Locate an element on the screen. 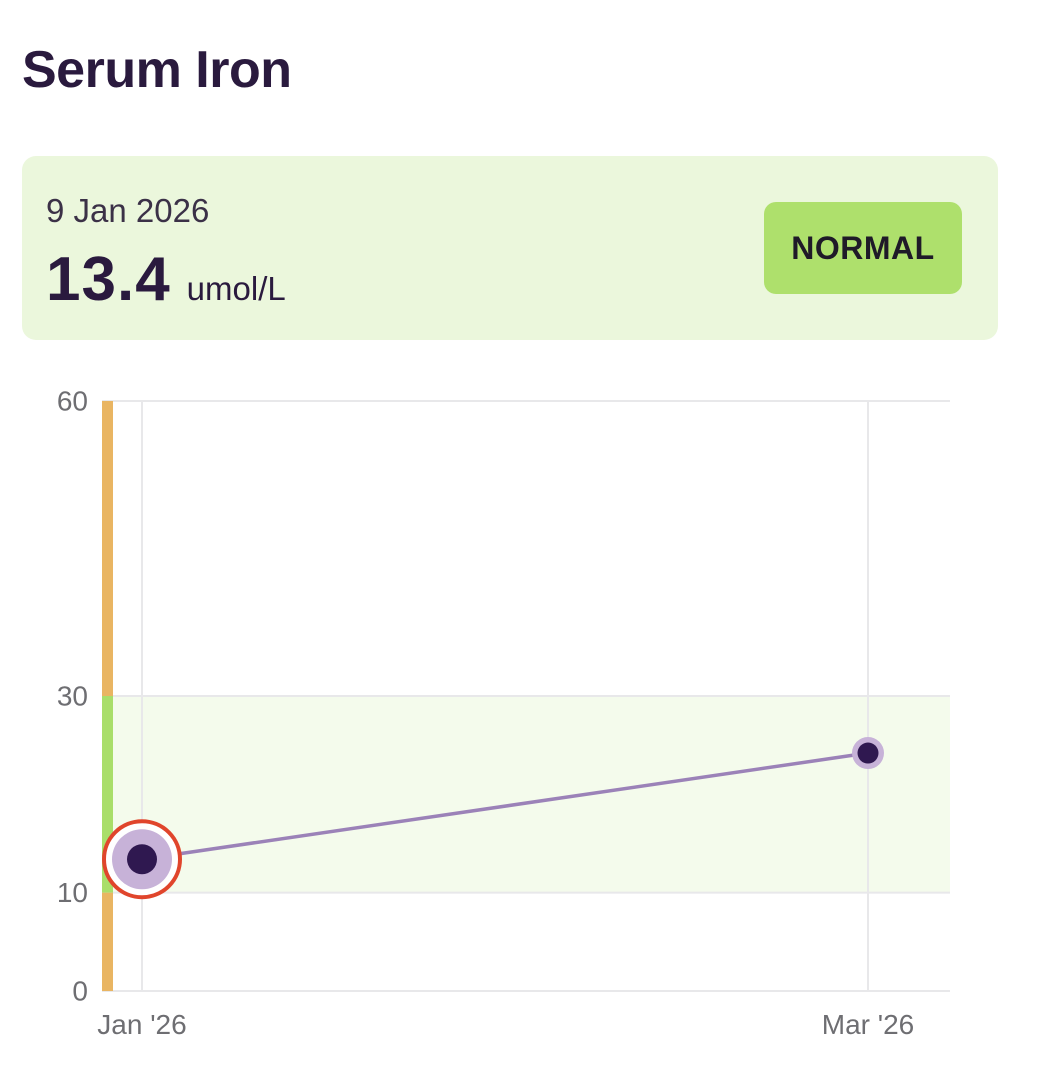  reading-unit: umol/L is located at coordinates (236, 288).